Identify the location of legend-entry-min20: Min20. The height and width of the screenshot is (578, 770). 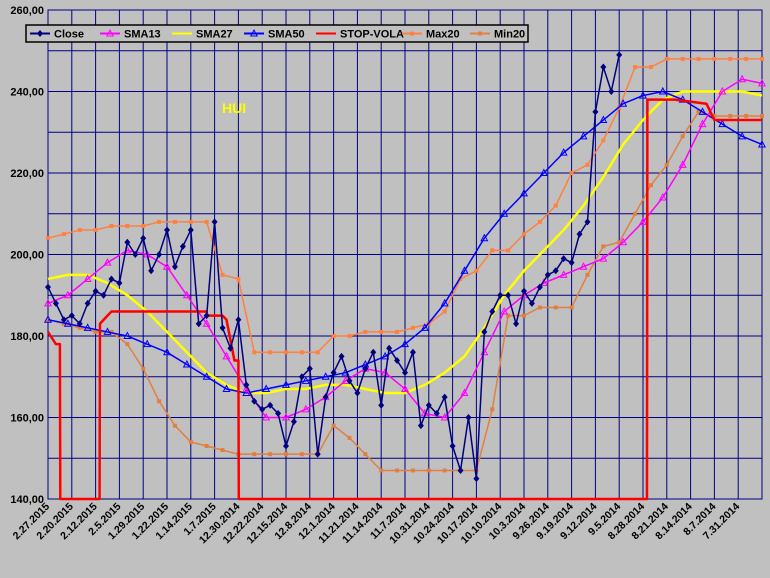
(497, 35).